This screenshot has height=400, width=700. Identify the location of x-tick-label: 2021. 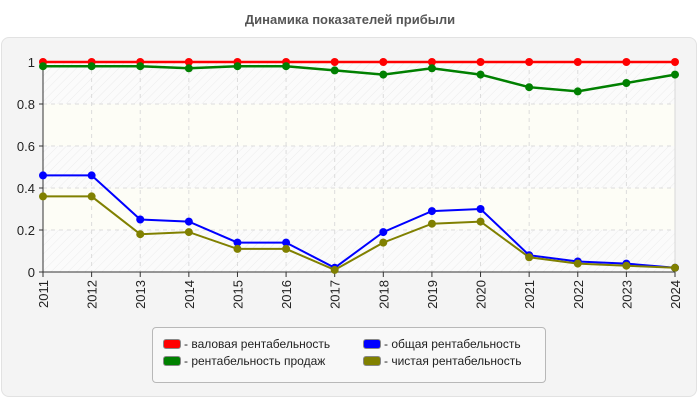
(529, 294).